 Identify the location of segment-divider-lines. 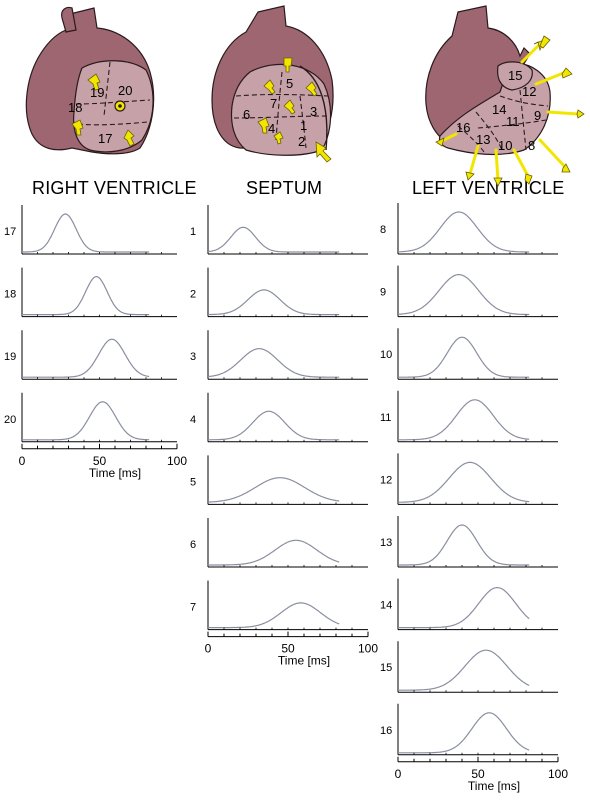
(282, 110).